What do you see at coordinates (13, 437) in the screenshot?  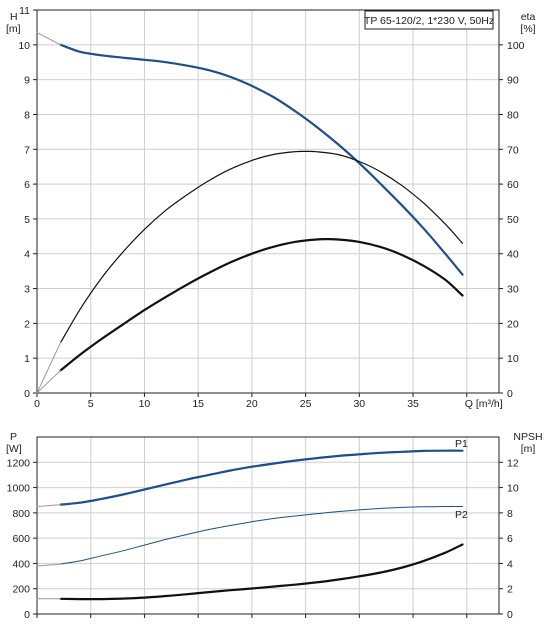 I see `y-left-axis-label: P` at bounding box center [13, 437].